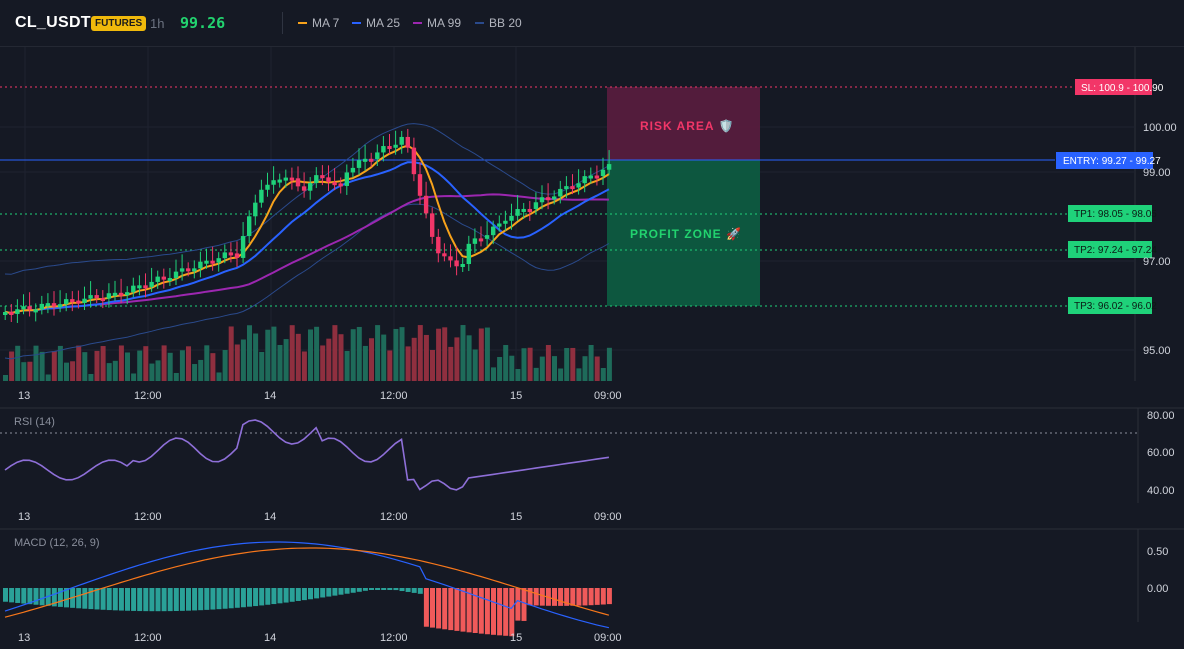 The height and width of the screenshot is (649, 1184). Describe the element at coordinates (203, 23) in the screenshot. I see `last-price: 99.26` at that location.